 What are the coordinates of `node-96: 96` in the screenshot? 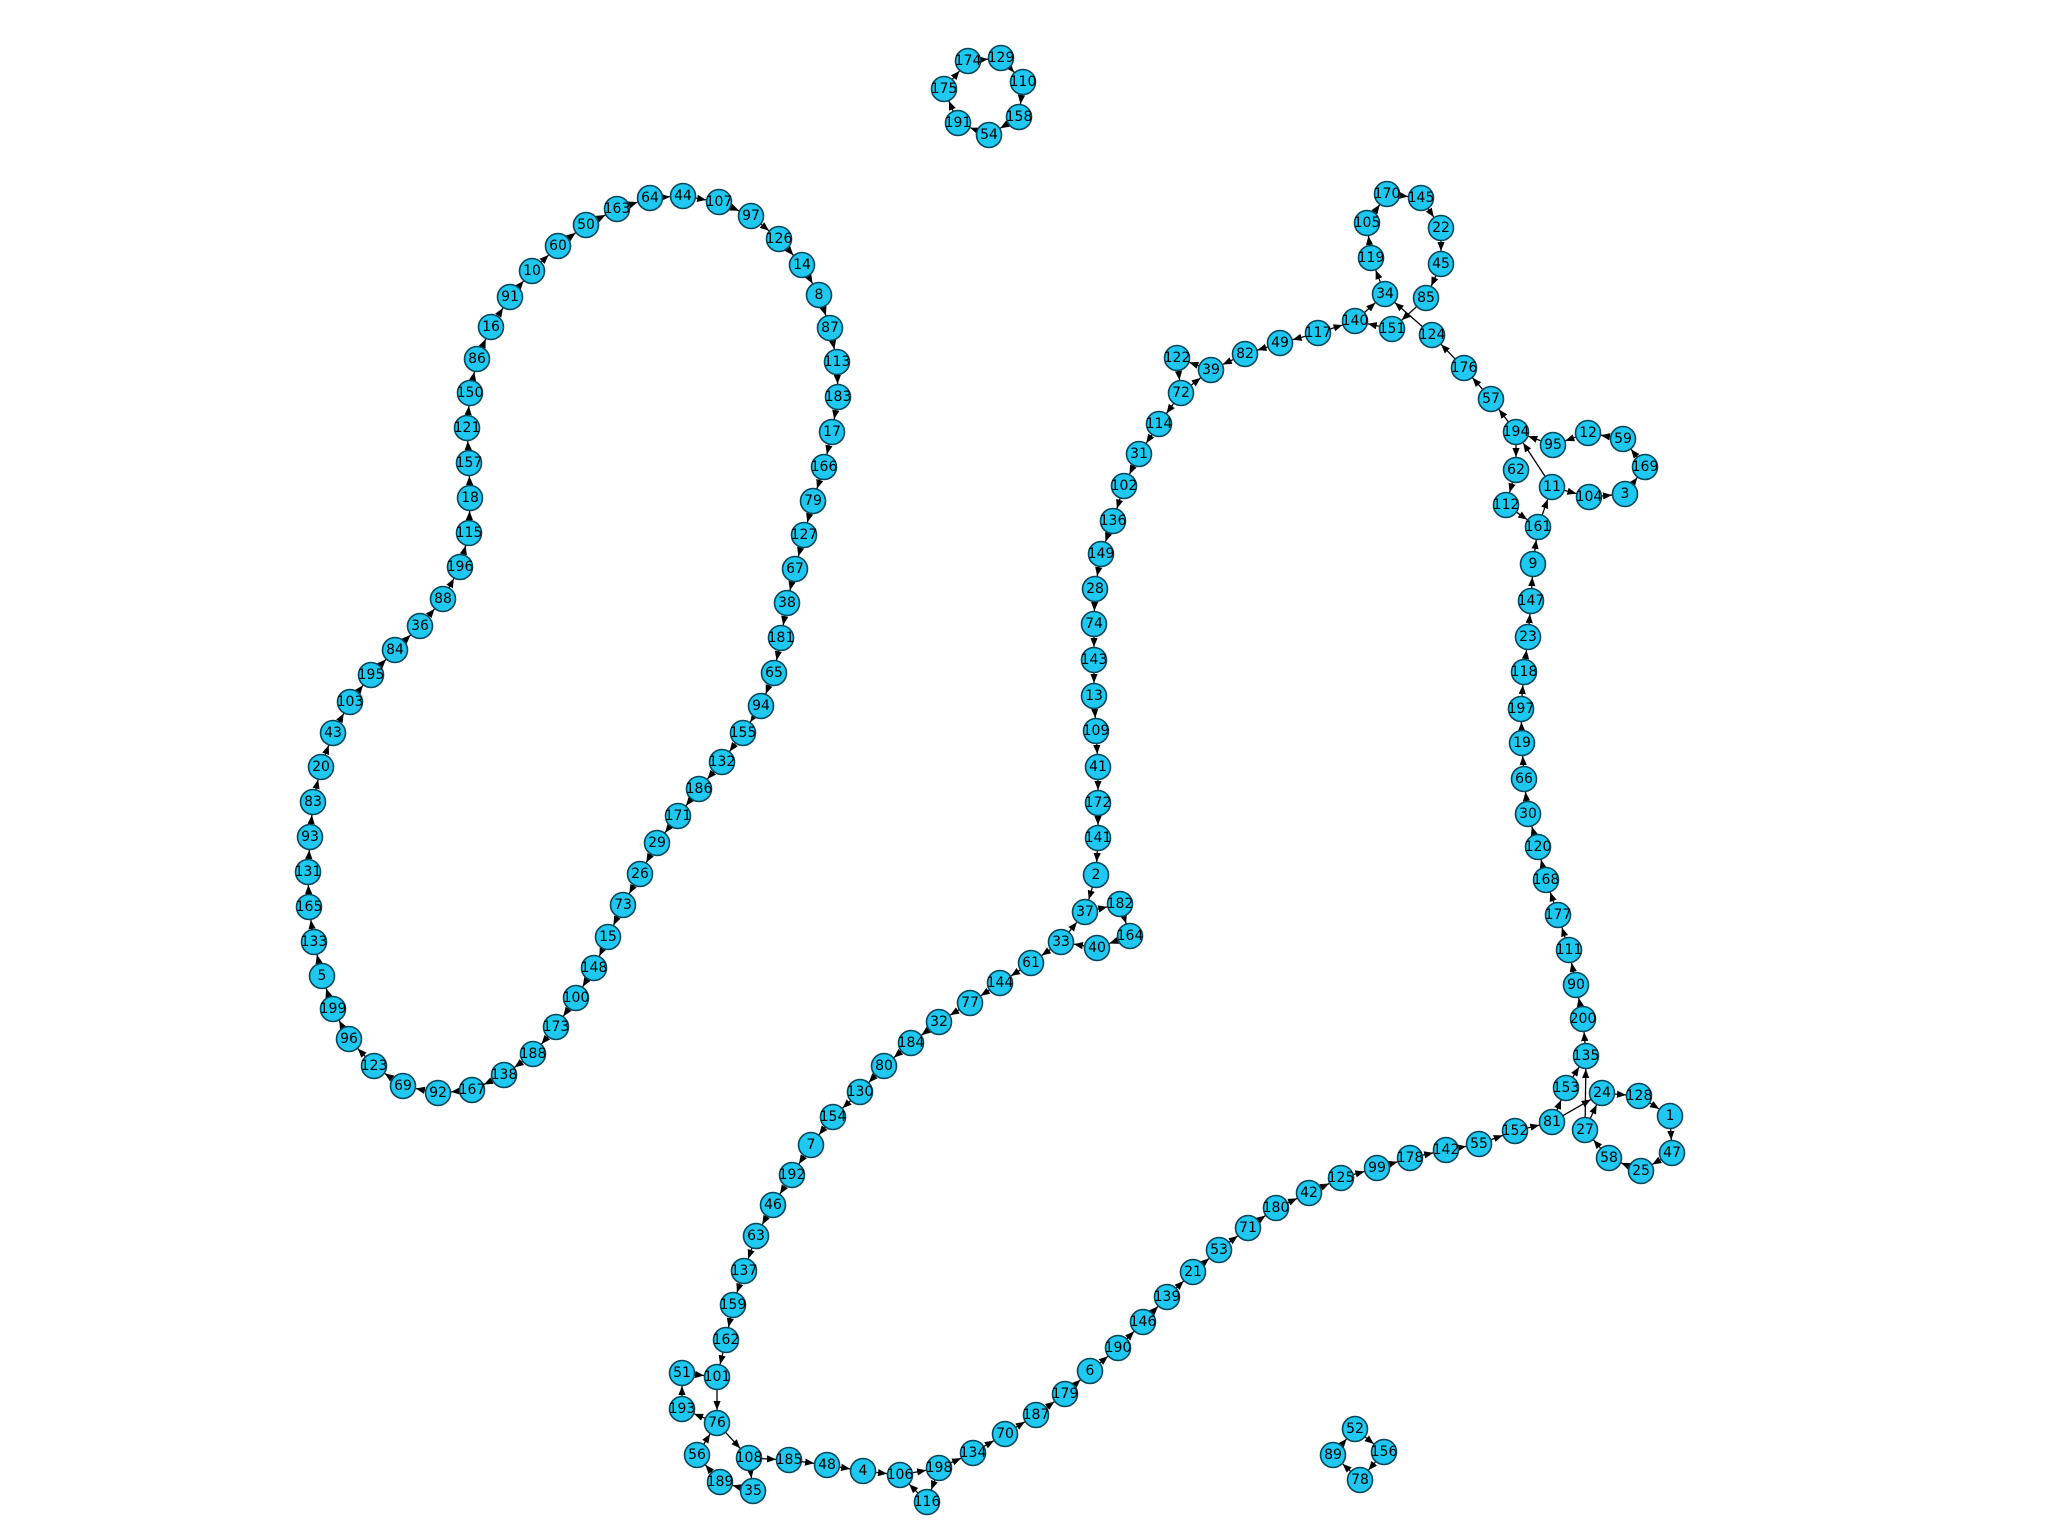 It's located at (349, 1039).